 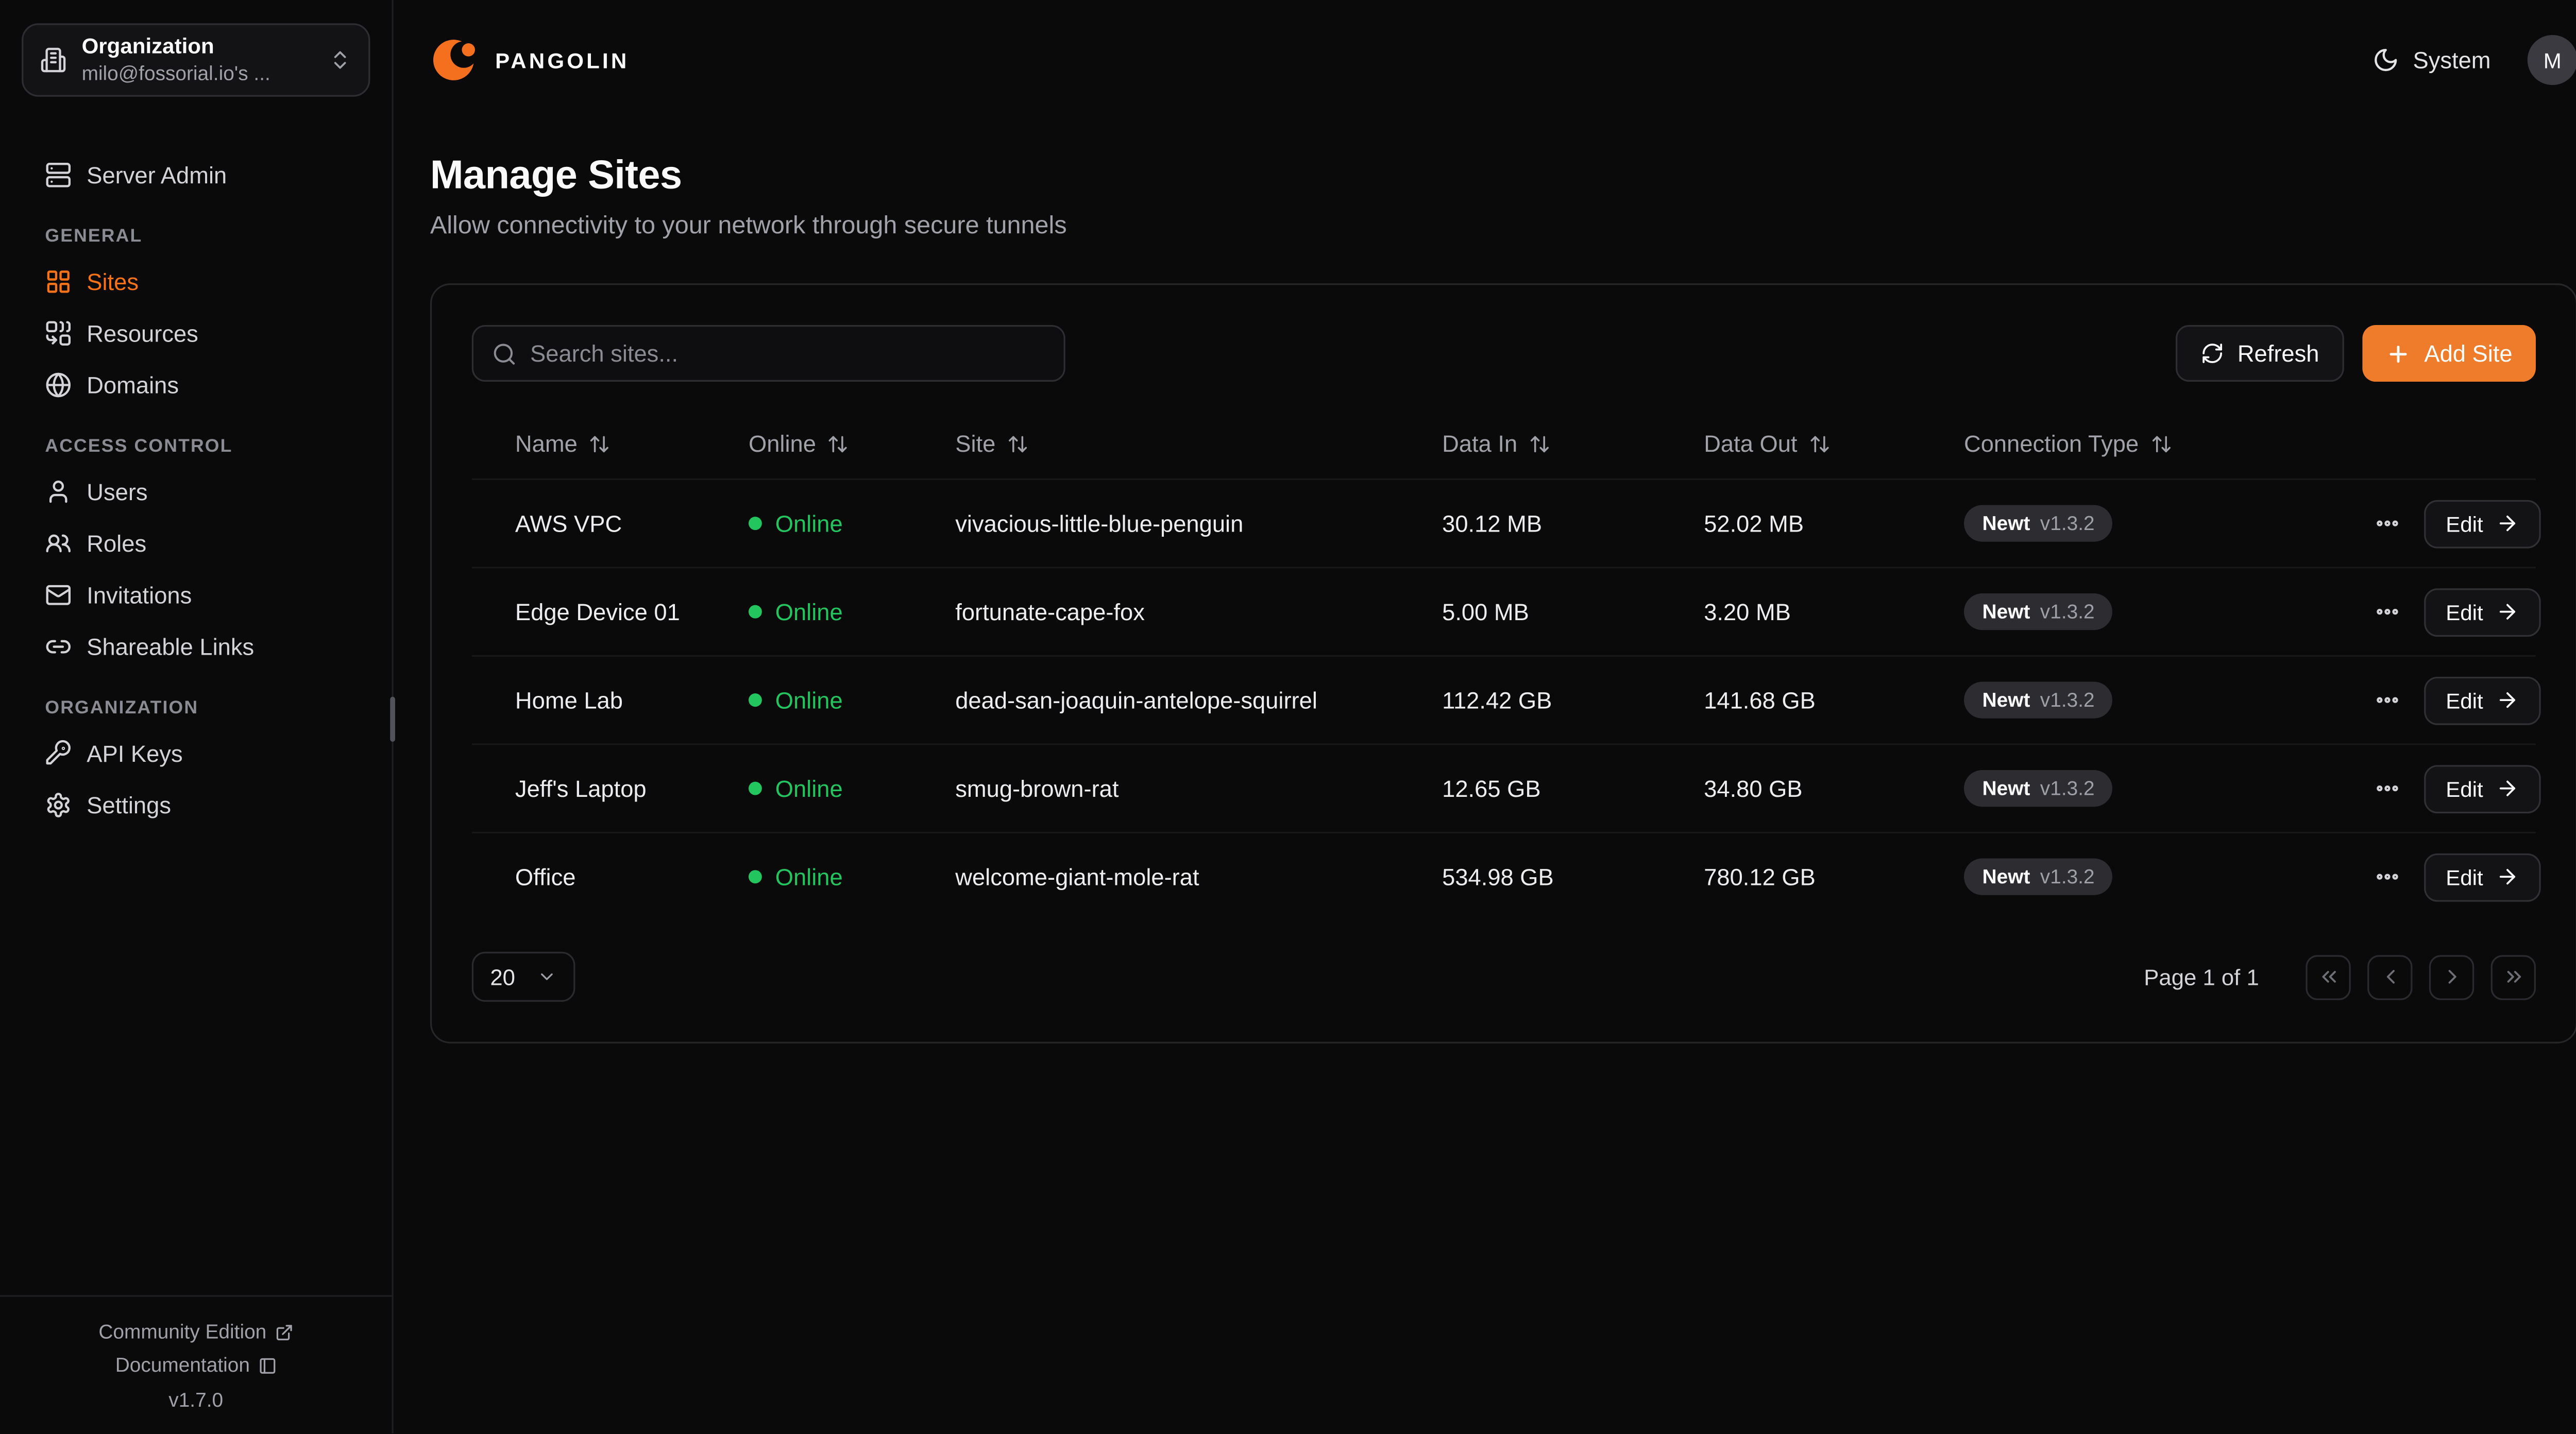 What do you see at coordinates (117, 491) in the screenshot?
I see `sidebar-item-label: Users` at bounding box center [117, 491].